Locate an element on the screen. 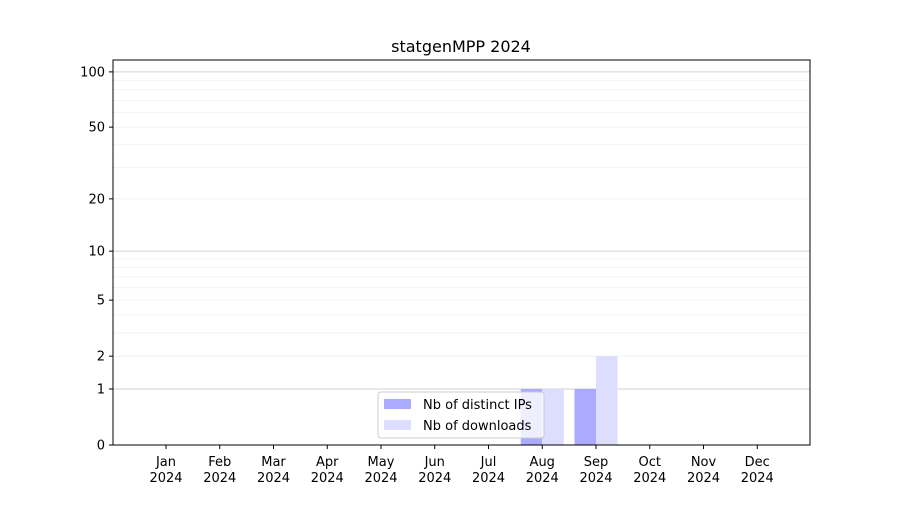  legend-label: Nb of distinct IPs is located at coordinates (477, 405).